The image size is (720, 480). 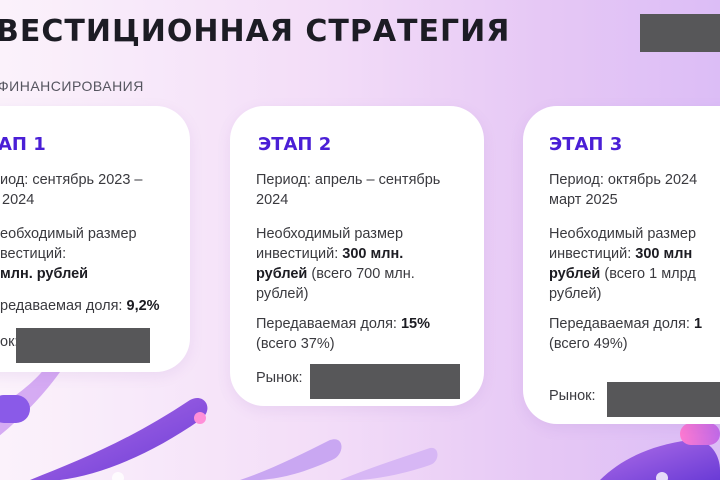 I want to click on investment-text: еобходимый размер вестиций: млн. рублей, so click(x=68, y=254).